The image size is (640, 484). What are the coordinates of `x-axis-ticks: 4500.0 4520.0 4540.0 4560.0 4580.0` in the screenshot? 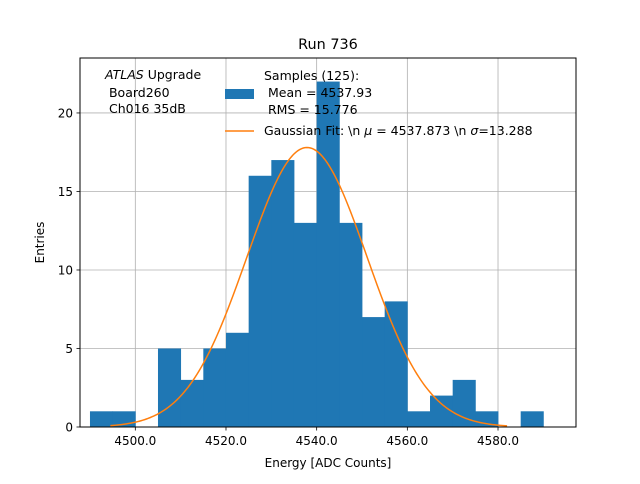 It's located at (316, 437).